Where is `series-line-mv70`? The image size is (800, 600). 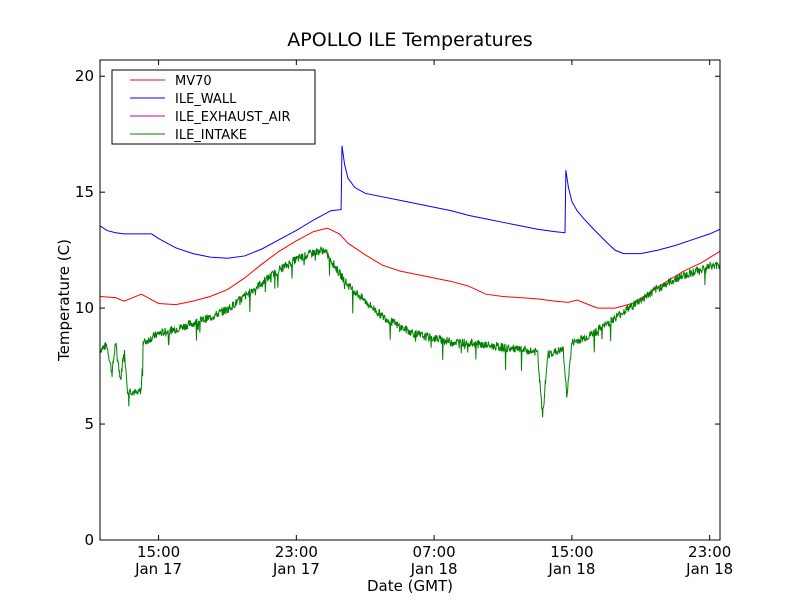 series-line-mv70 is located at coordinates (410, 268).